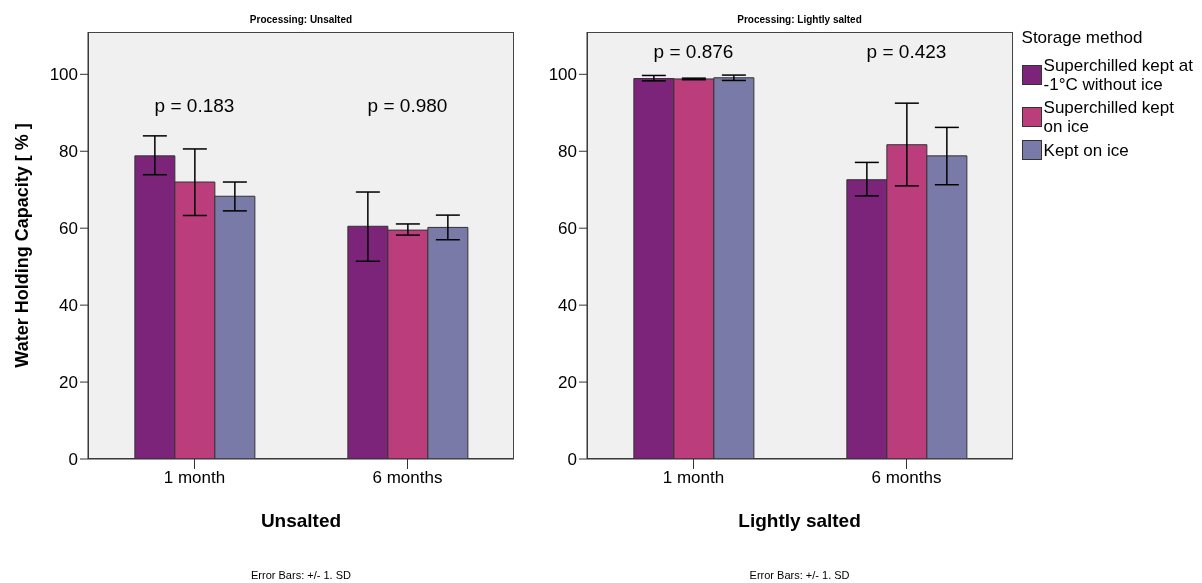 This screenshot has width=1202, height=583. I want to click on annotation: p = 0.183, so click(194, 105).